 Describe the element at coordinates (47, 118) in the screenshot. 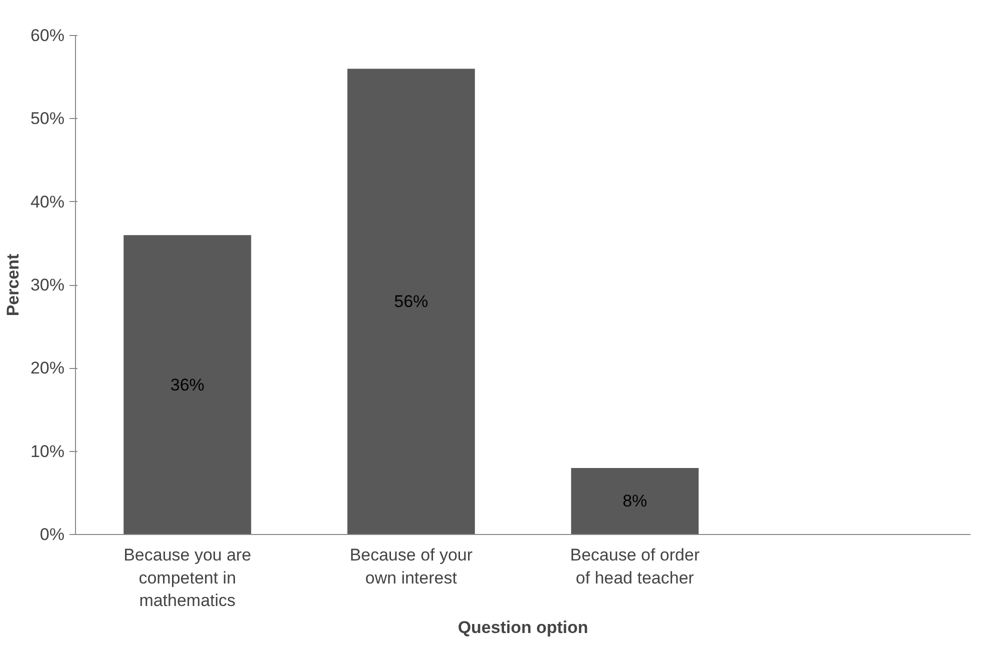

I see `y-tick-label: 50%` at that location.